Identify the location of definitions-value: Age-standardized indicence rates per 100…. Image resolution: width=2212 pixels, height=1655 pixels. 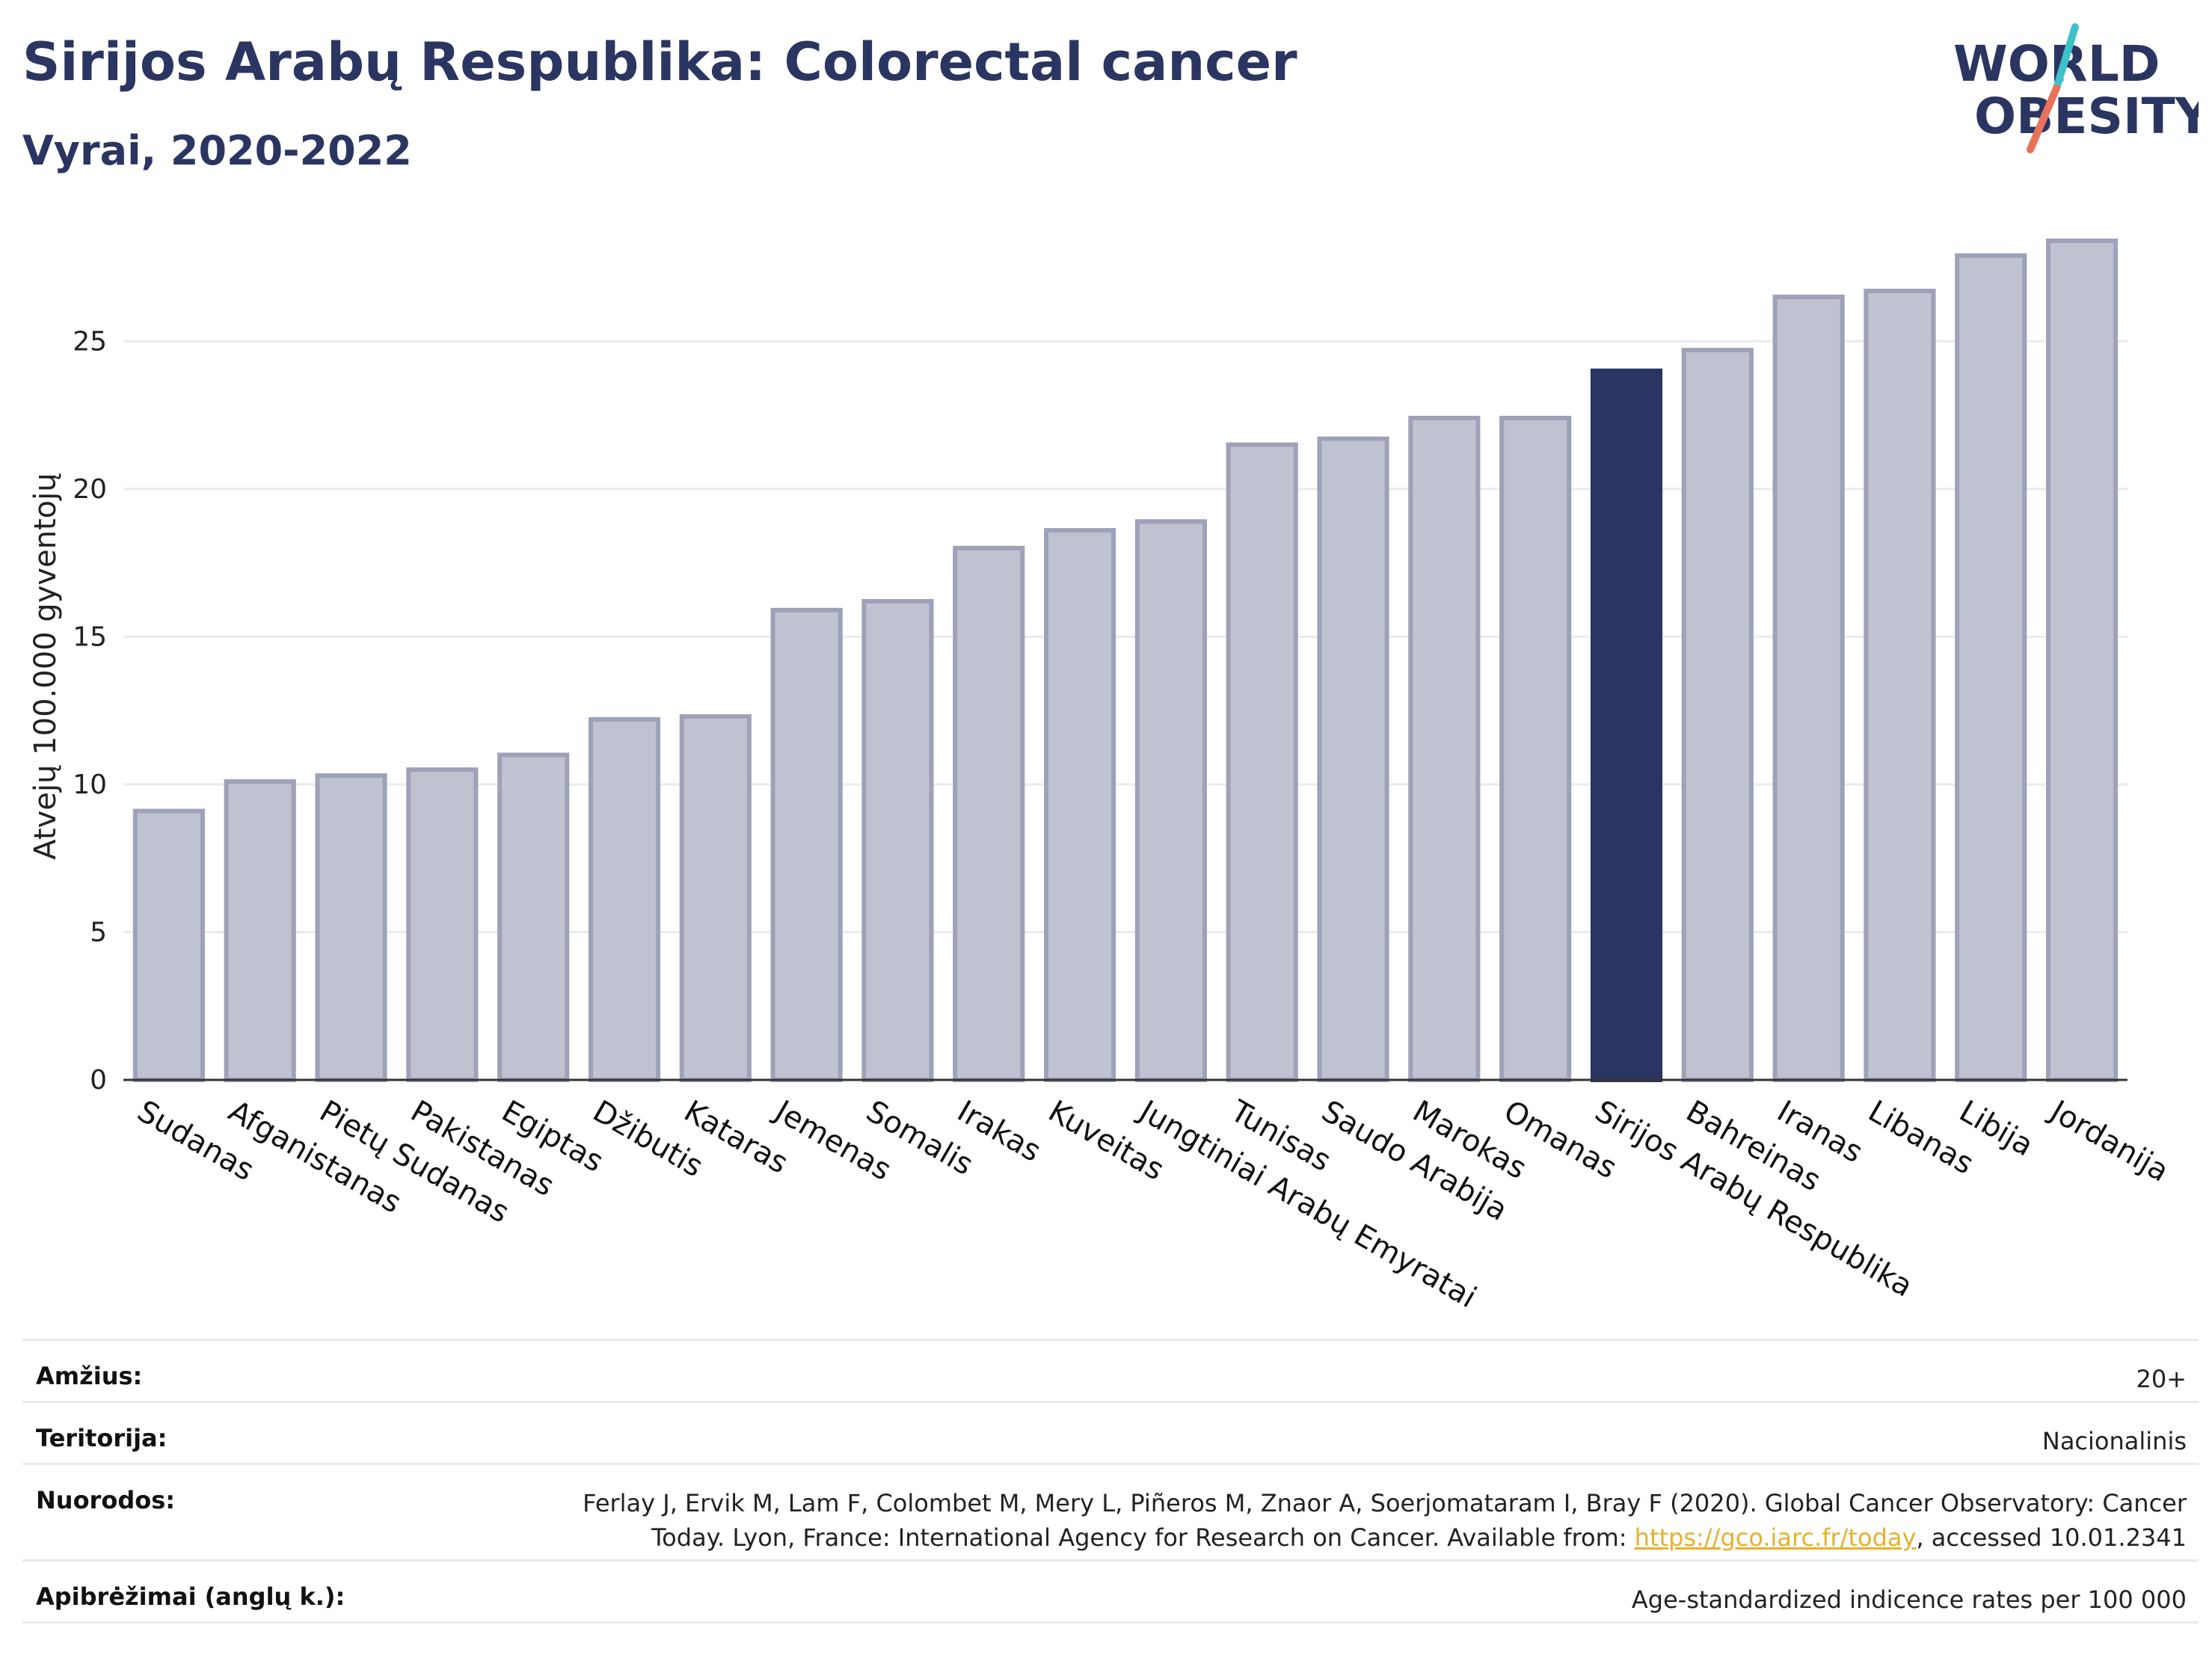
(1909, 1599).